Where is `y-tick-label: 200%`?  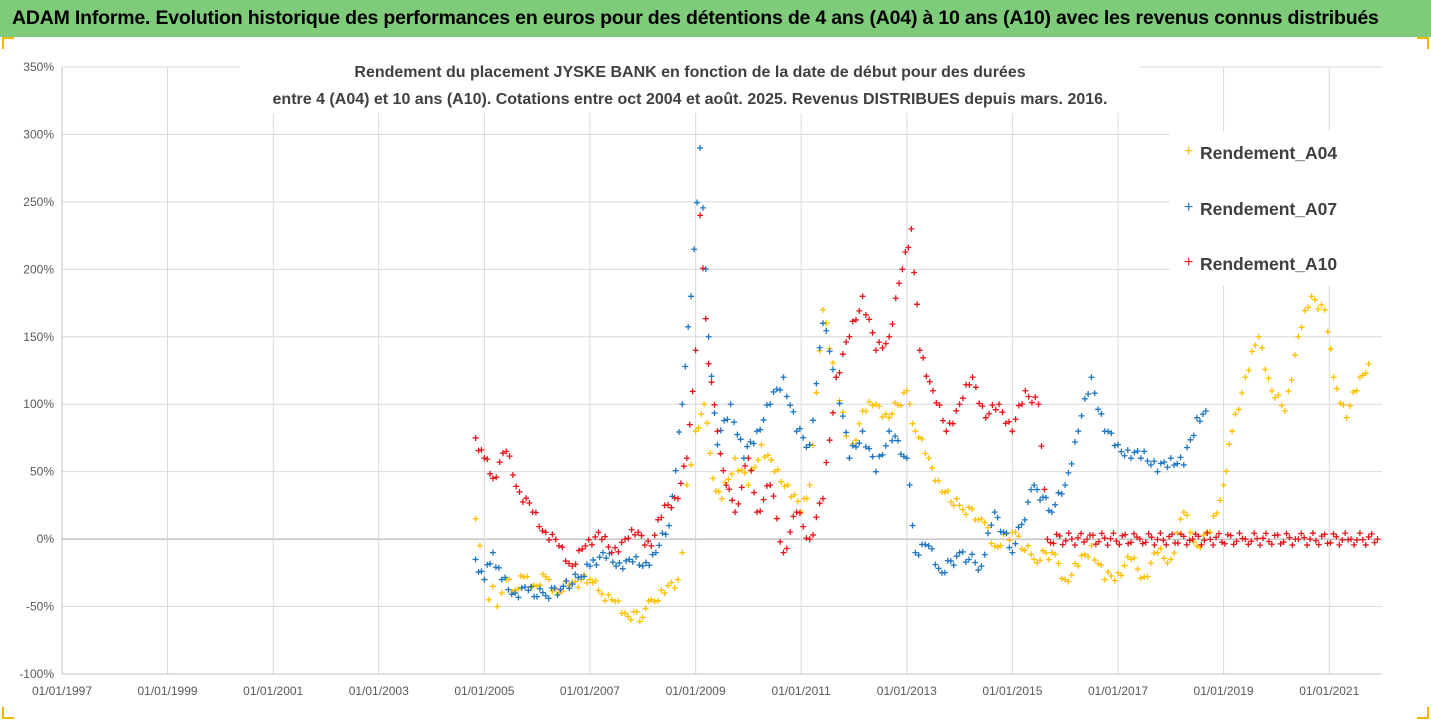 y-tick-label: 200% is located at coordinates (38, 269).